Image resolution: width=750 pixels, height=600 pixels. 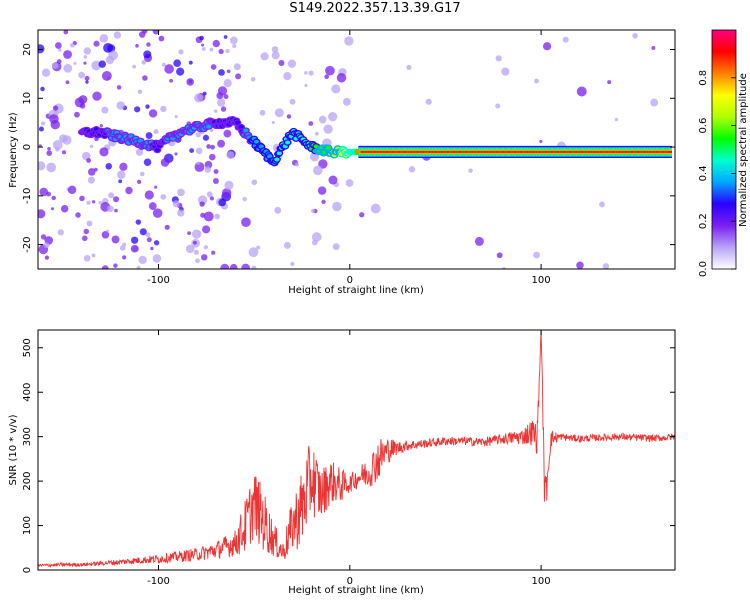 What do you see at coordinates (27, 49) in the screenshot?
I see `y-tick-label: 20` at bounding box center [27, 49].